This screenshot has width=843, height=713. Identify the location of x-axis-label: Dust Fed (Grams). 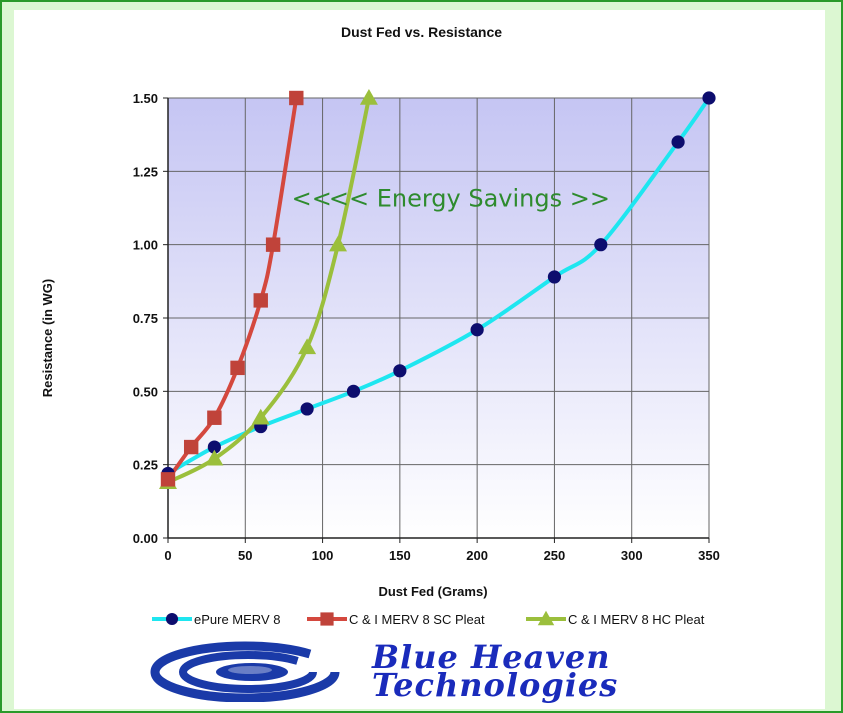
(432, 591).